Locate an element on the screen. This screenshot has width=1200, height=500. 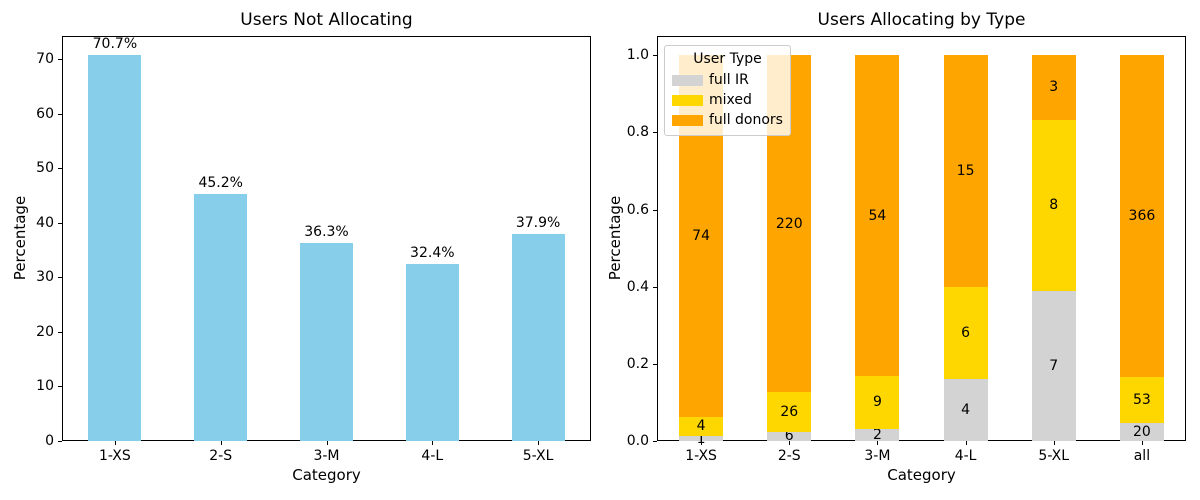
segment-value-label: 366 is located at coordinates (1142, 216).